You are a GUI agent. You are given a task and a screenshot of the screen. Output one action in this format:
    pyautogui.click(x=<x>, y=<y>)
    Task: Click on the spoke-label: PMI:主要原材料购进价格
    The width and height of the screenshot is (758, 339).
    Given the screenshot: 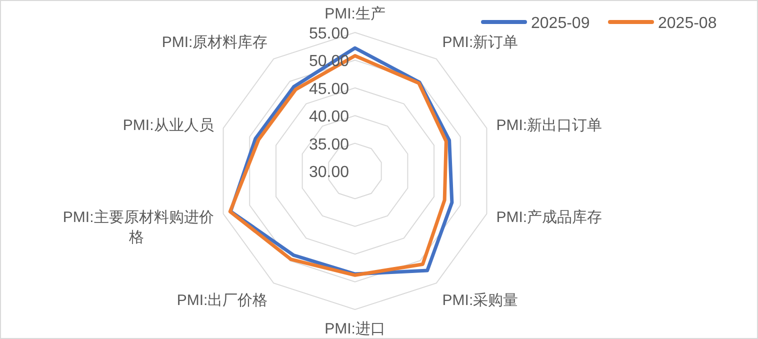 What is the action you would take?
    pyautogui.click(x=138, y=227)
    